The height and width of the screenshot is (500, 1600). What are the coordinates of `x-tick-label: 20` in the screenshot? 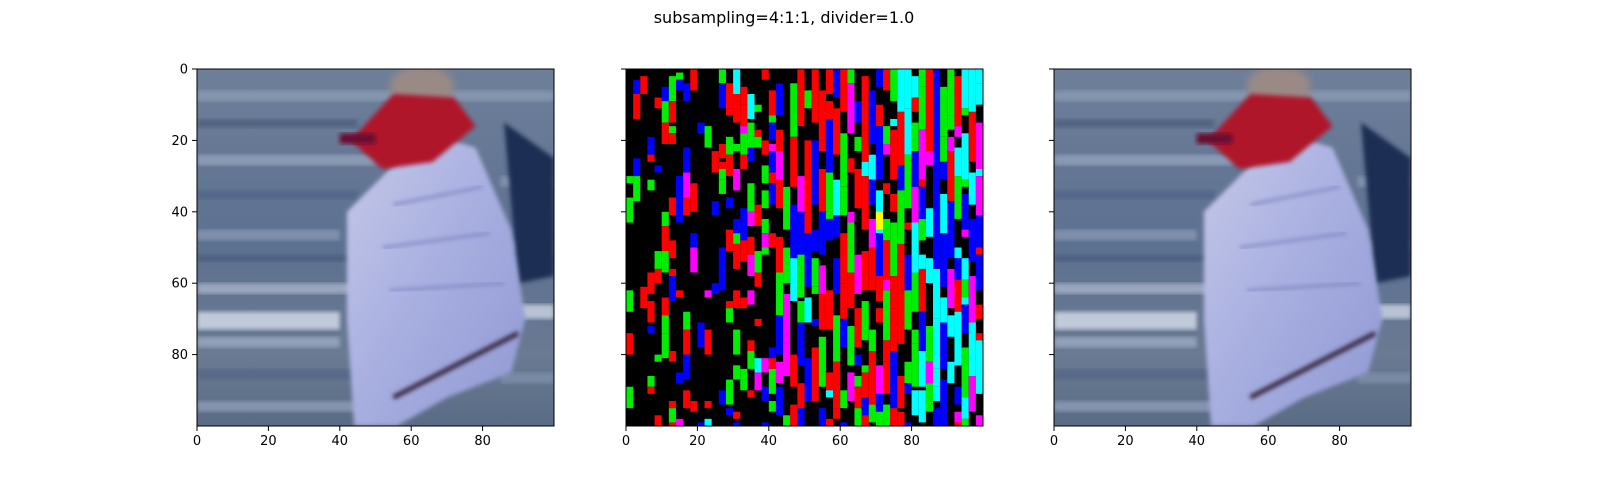 It's located at (697, 441).